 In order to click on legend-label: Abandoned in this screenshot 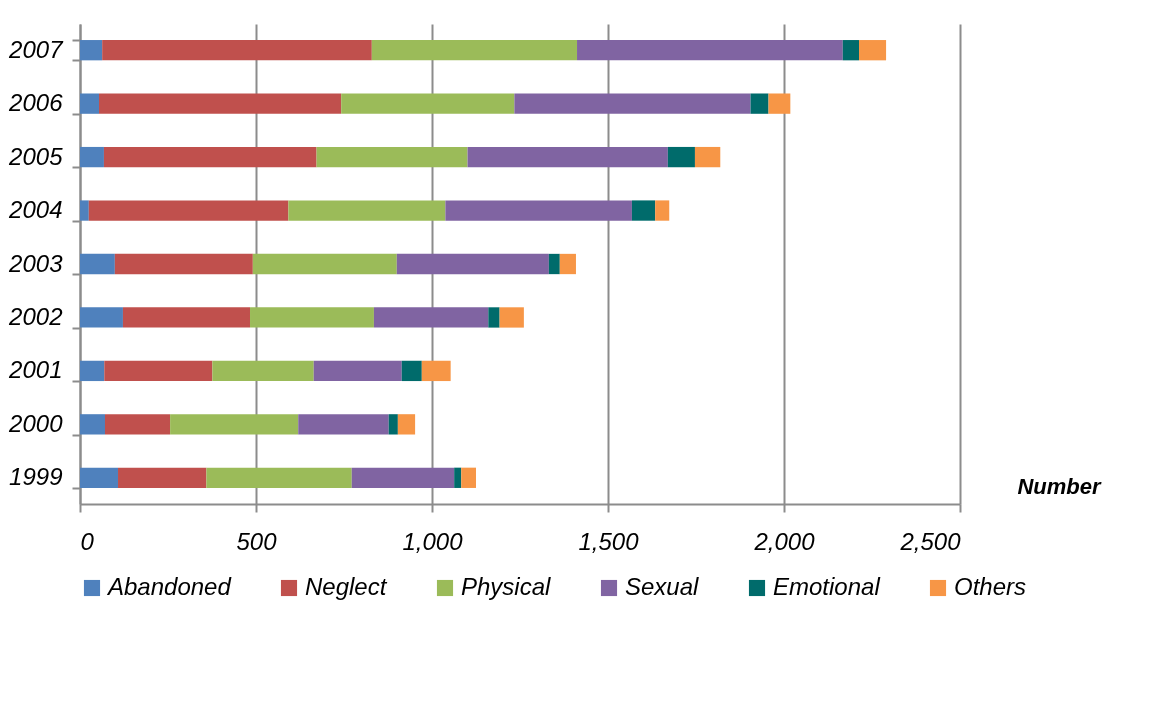, I will do `click(169, 586)`.